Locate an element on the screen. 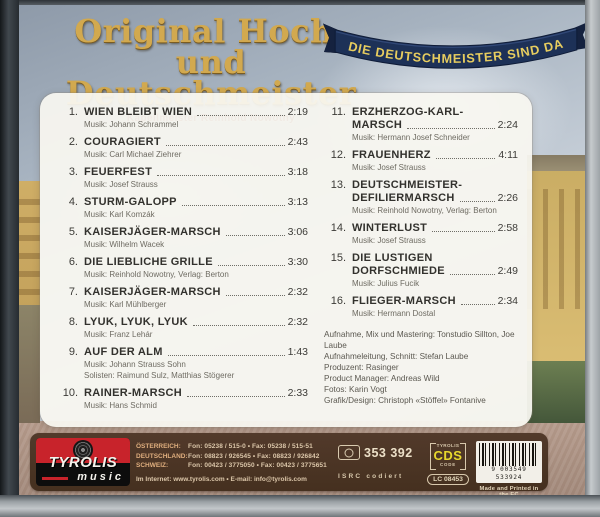  track-duration: 2:43 is located at coordinates (297, 142).